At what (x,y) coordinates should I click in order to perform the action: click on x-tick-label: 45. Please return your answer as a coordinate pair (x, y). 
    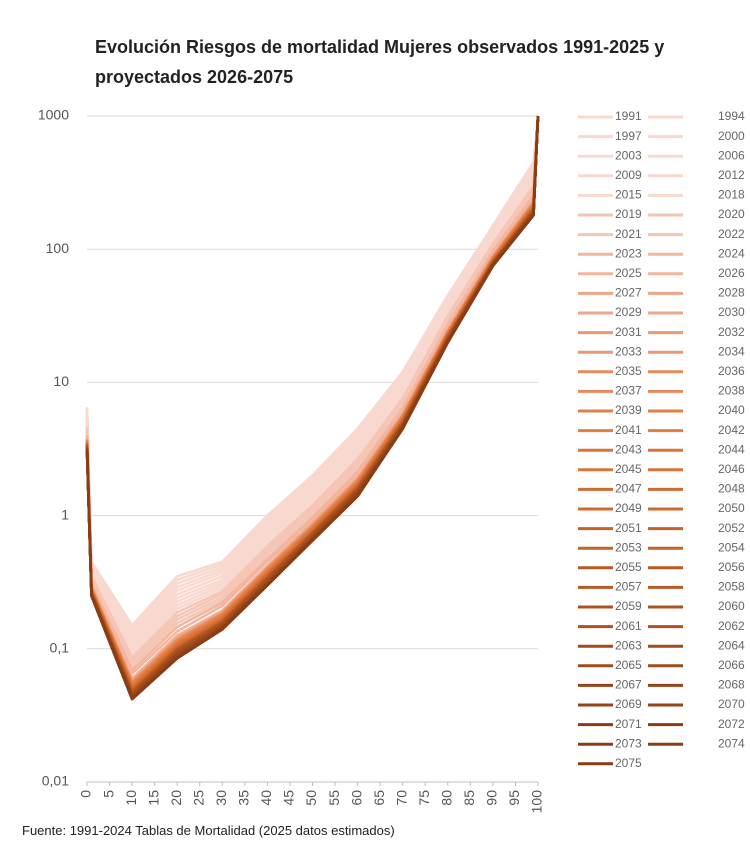
    Looking at the image, I should click on (289, 798).